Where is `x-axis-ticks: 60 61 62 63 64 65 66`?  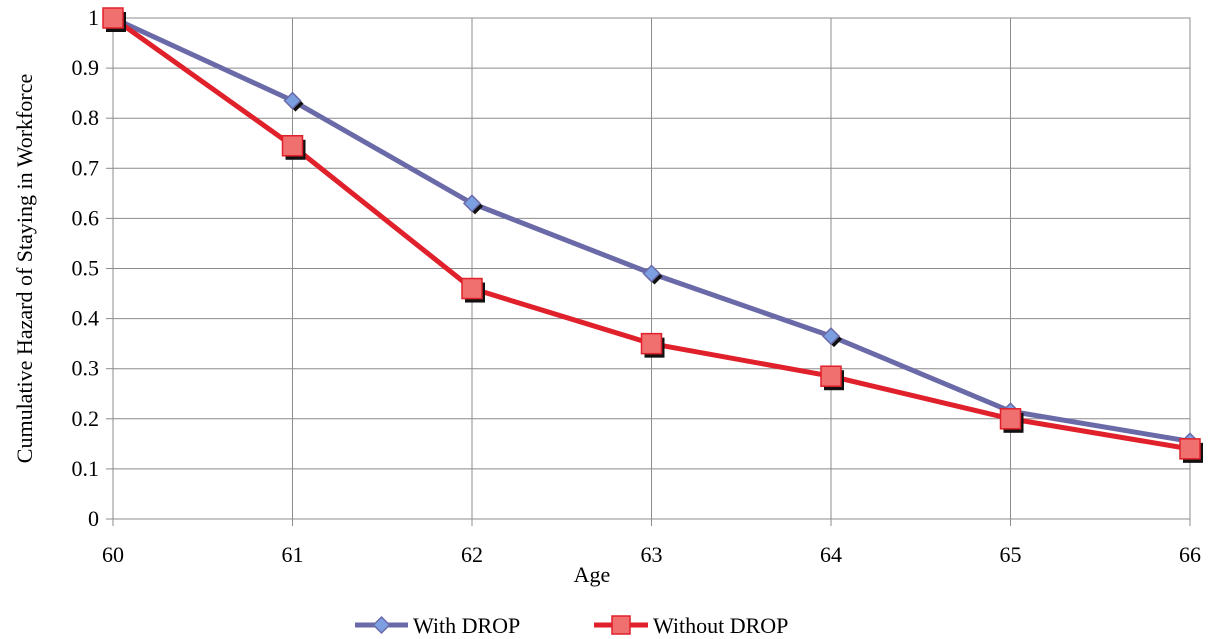
x-axis-ticks: 60 61 62 63 64 65 66 is located at coordinates (651, 543).